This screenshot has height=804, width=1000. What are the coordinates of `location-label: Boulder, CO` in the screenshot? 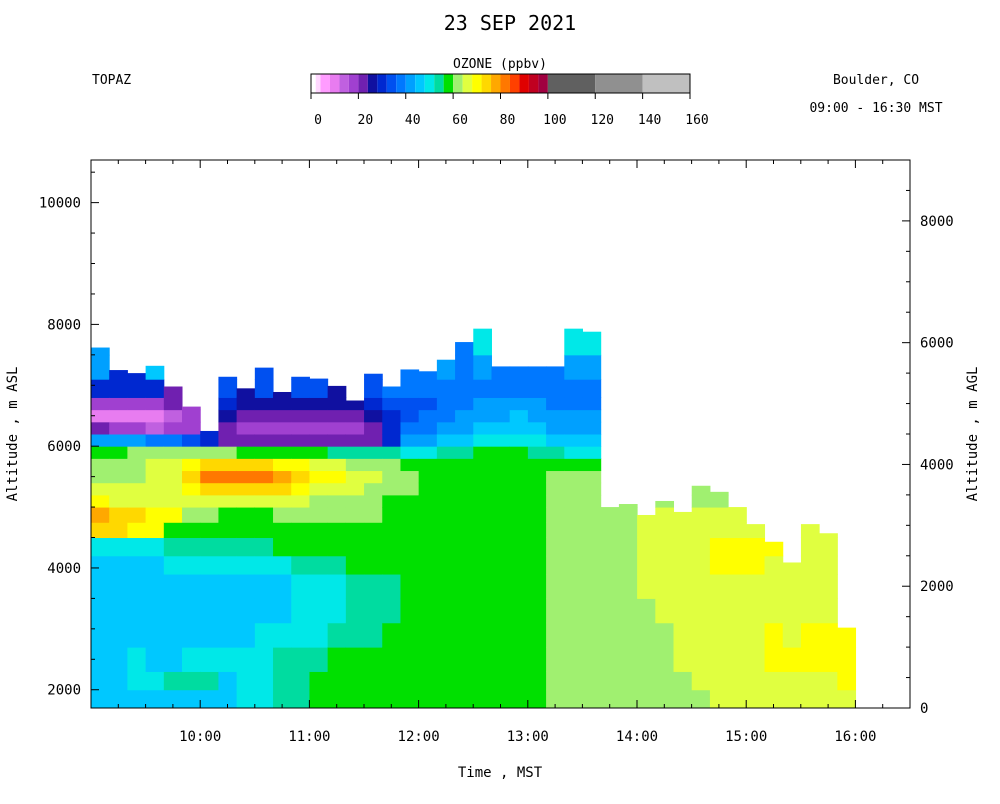 It's located at (876, 80).